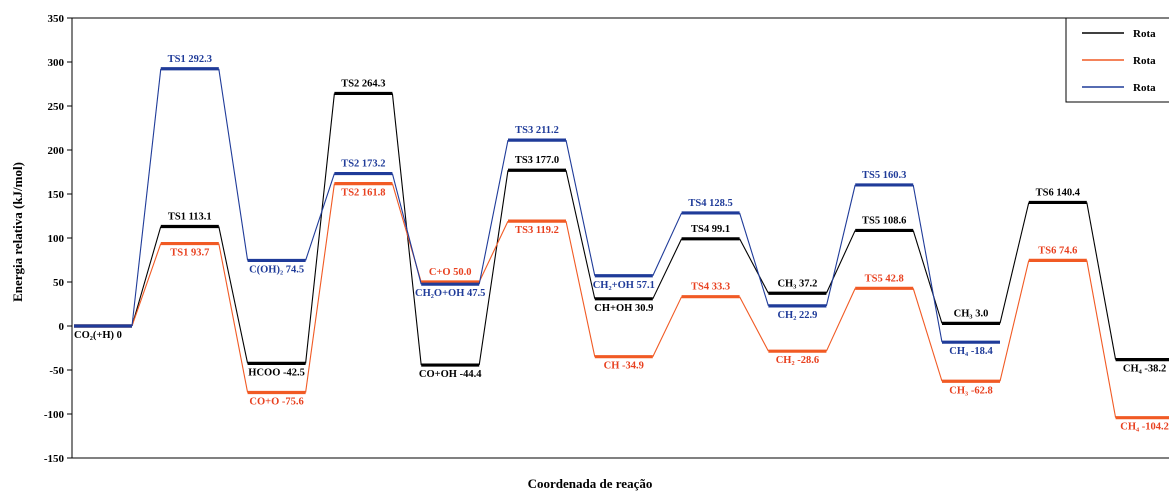  Describe the element at coordinates (56, 151) in the screenshot. I see `y-tick-label: 200` at that location.